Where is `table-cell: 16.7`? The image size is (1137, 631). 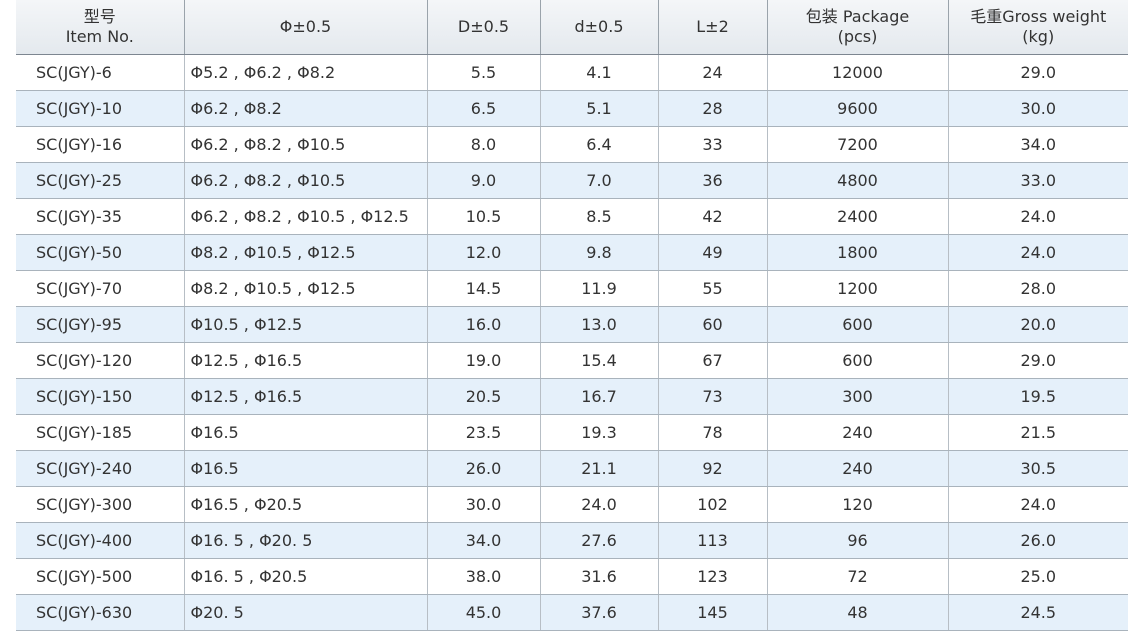
table-cell: 16.7 is located at coordinates (599, 396).